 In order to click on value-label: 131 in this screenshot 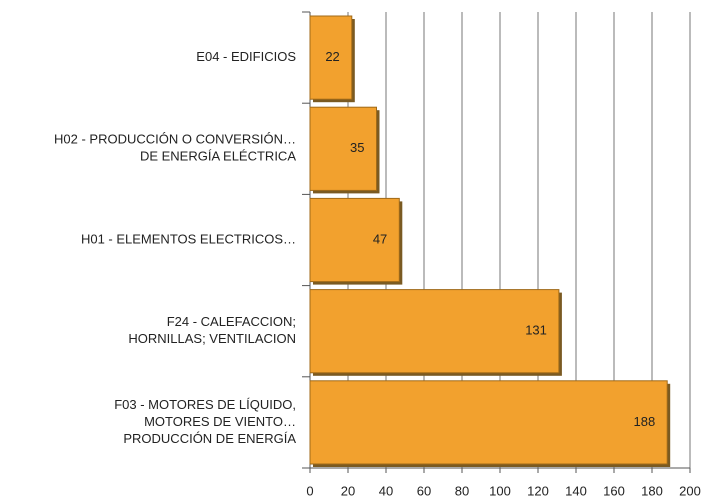, I will do `click(536, 330)`.